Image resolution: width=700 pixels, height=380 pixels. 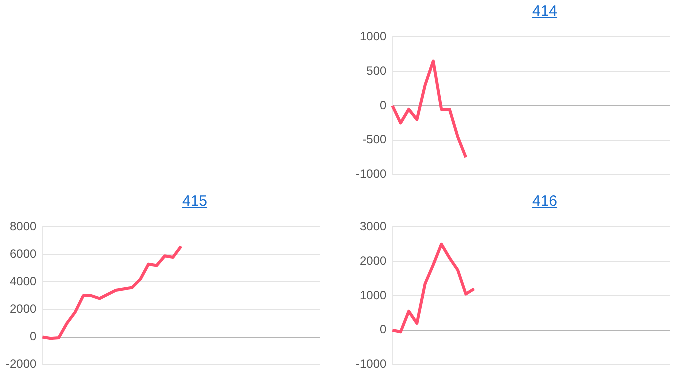 I want to click on y-tick-label: 3000, so click(x=374, y=227).